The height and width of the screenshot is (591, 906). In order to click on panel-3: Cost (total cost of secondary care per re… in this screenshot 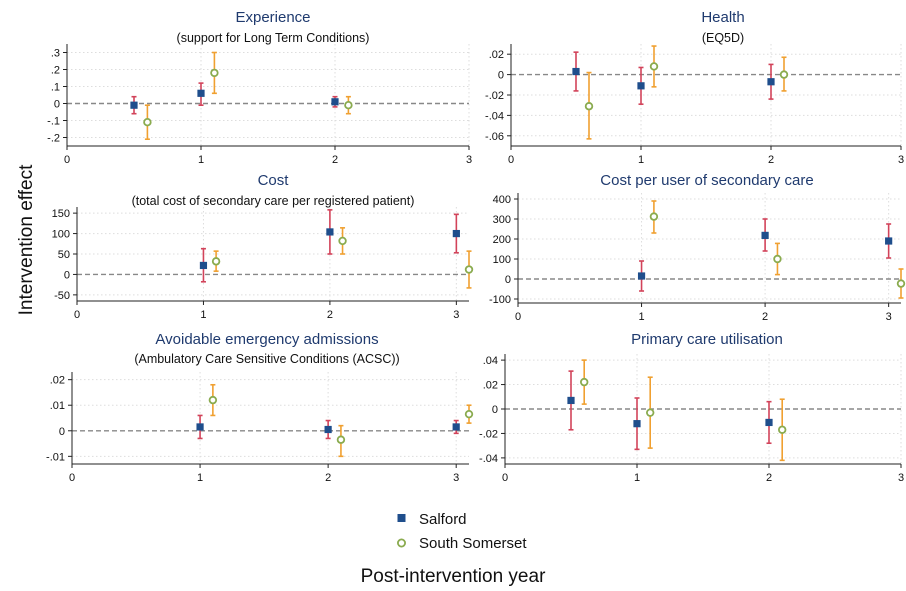, I will do `click(263, 246)`.